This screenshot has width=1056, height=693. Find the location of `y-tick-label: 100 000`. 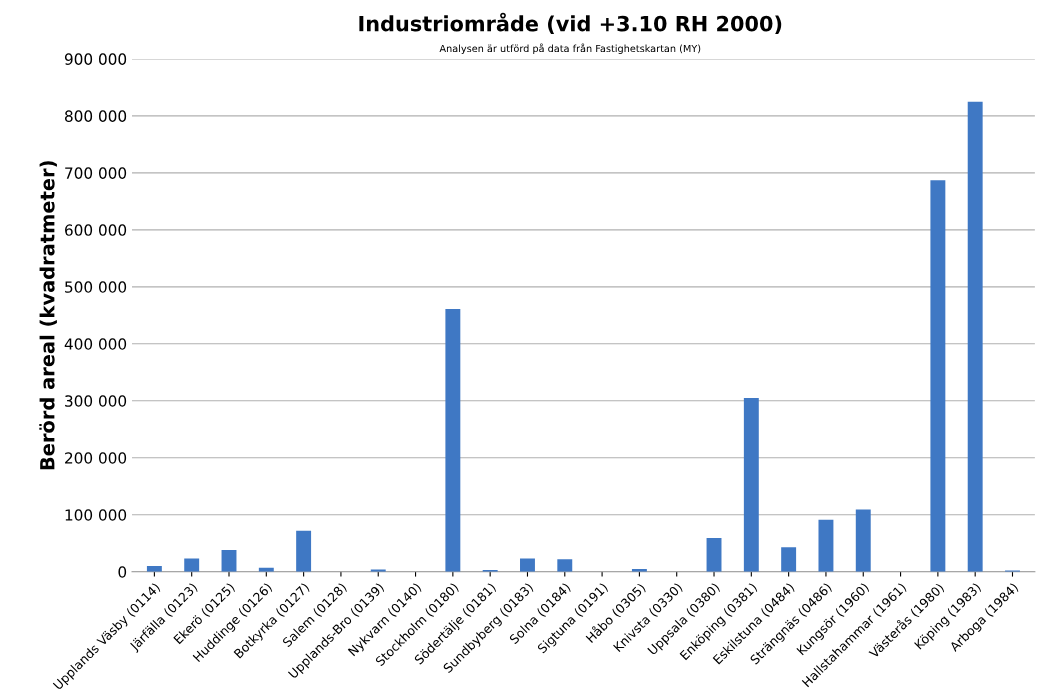

y-tick-label: 100 000 is located at coordinates (96, 515).